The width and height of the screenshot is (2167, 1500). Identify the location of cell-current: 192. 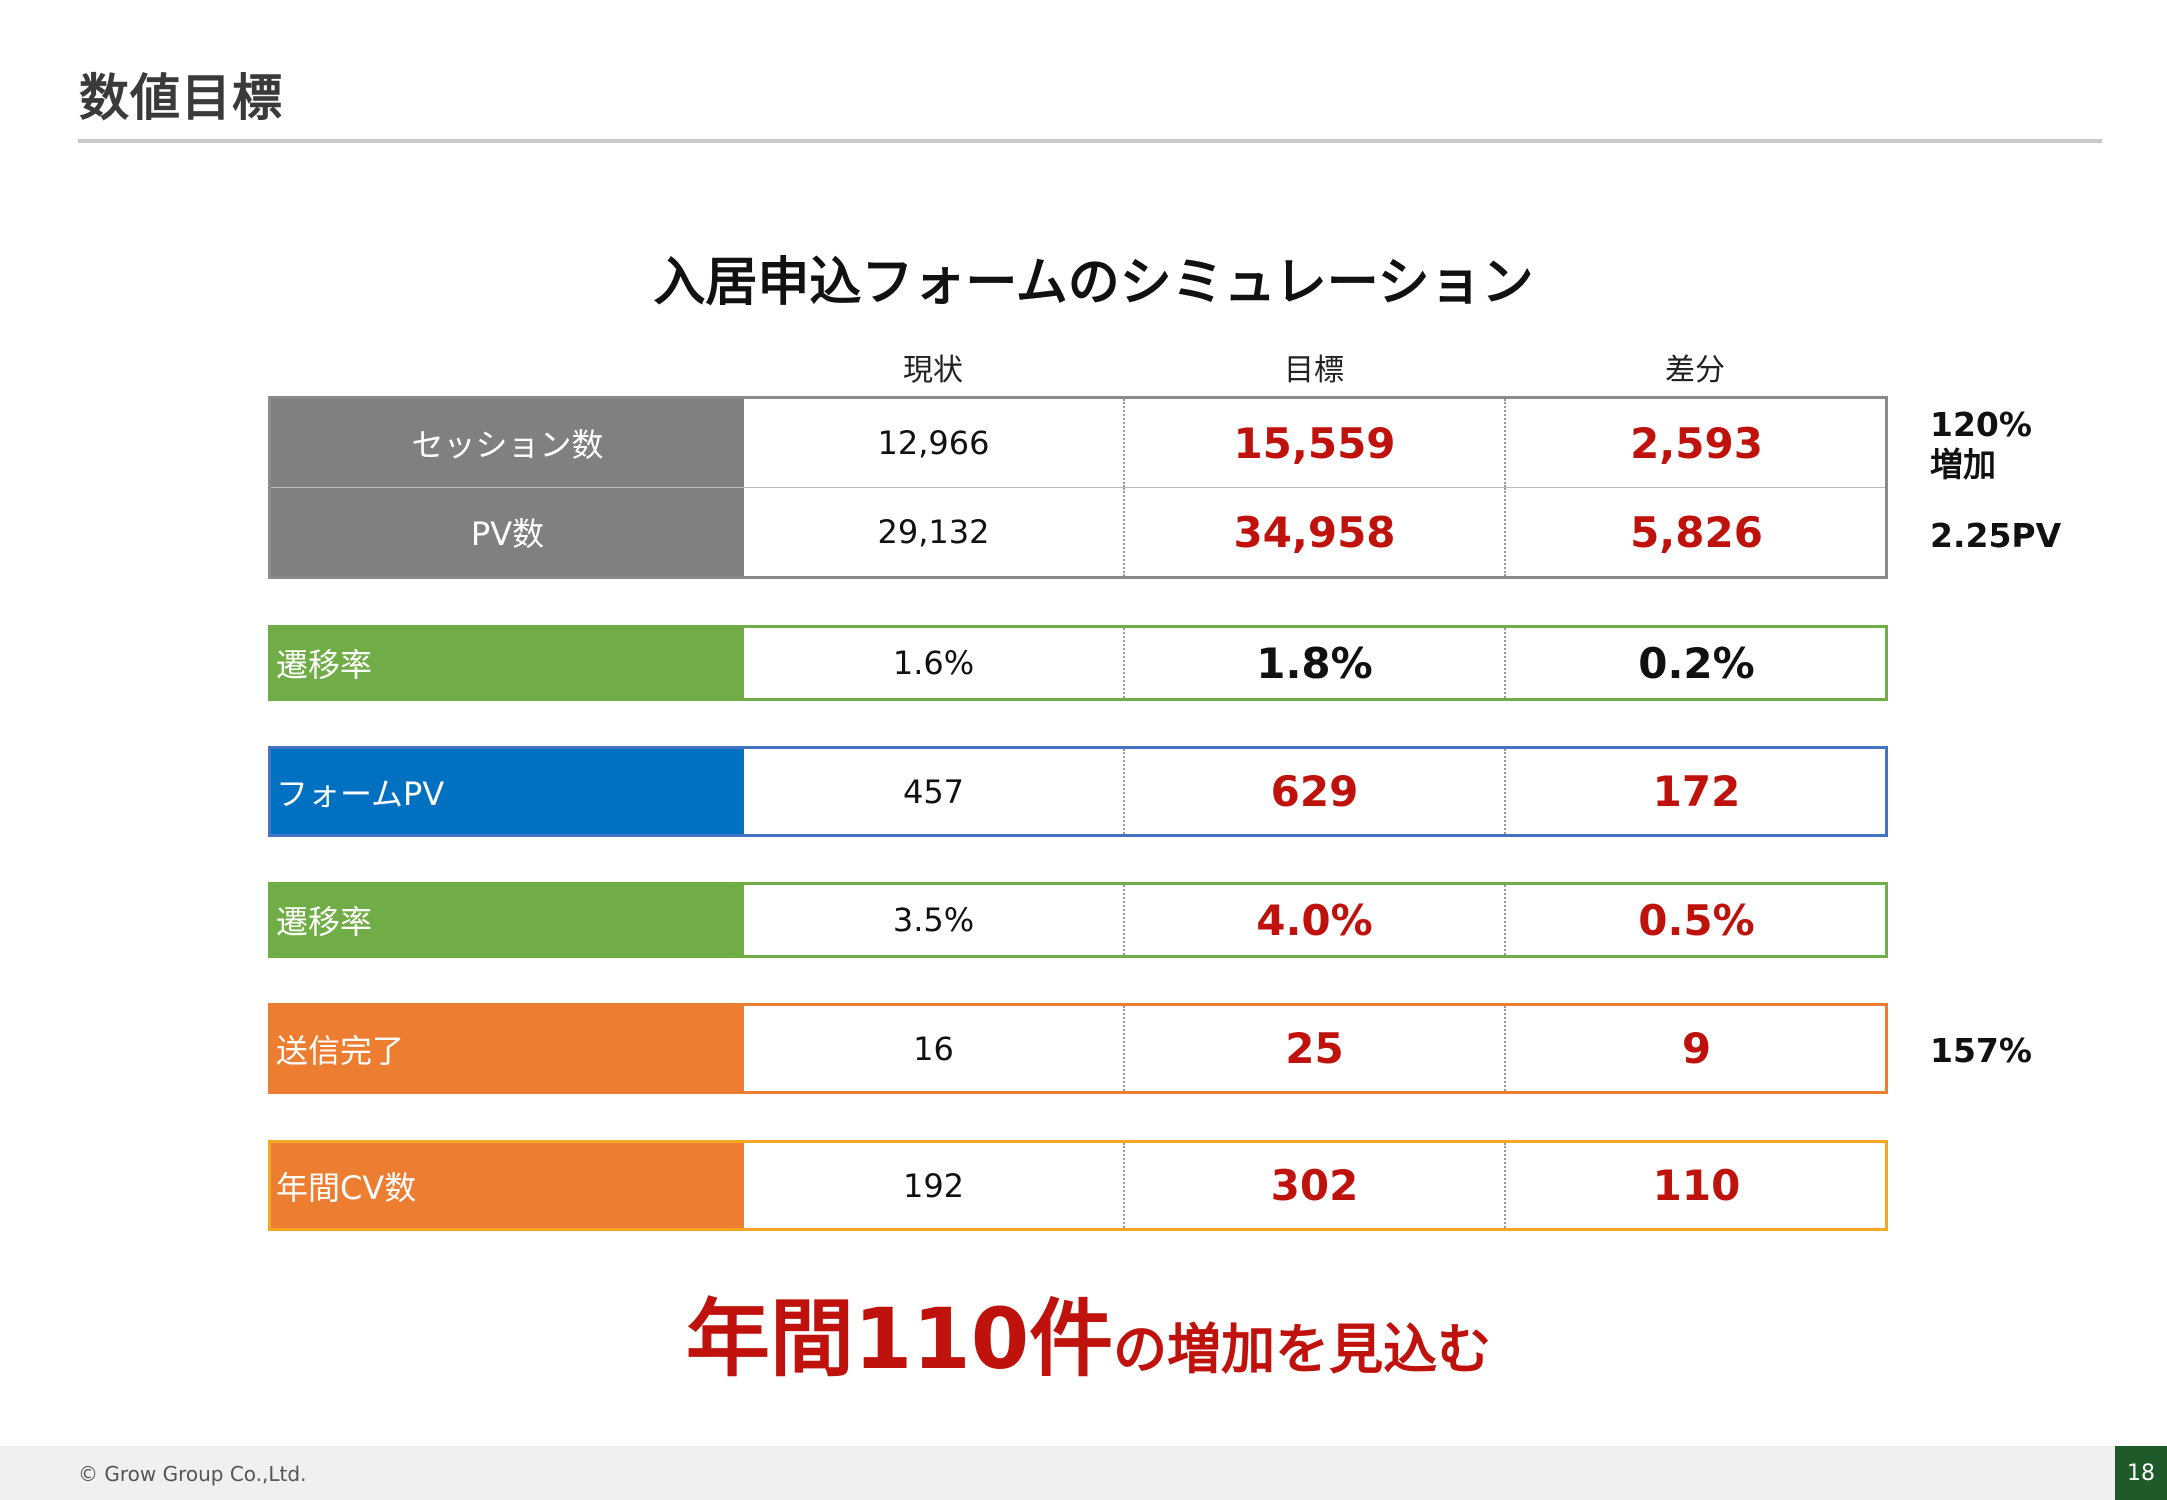
(934, 1185).